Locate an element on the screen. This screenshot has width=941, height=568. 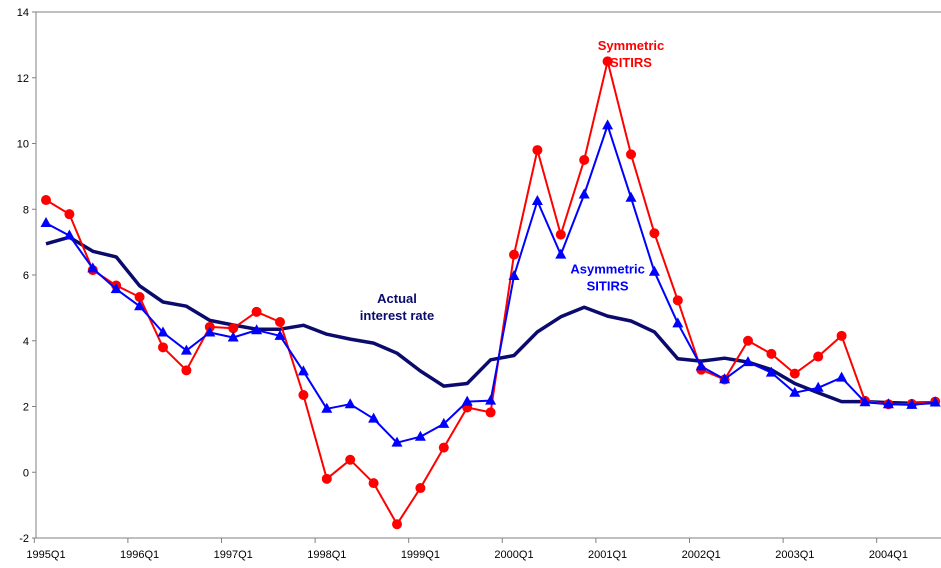
x-tick-label: 2002Q1 is located at coordinates (701, 555).